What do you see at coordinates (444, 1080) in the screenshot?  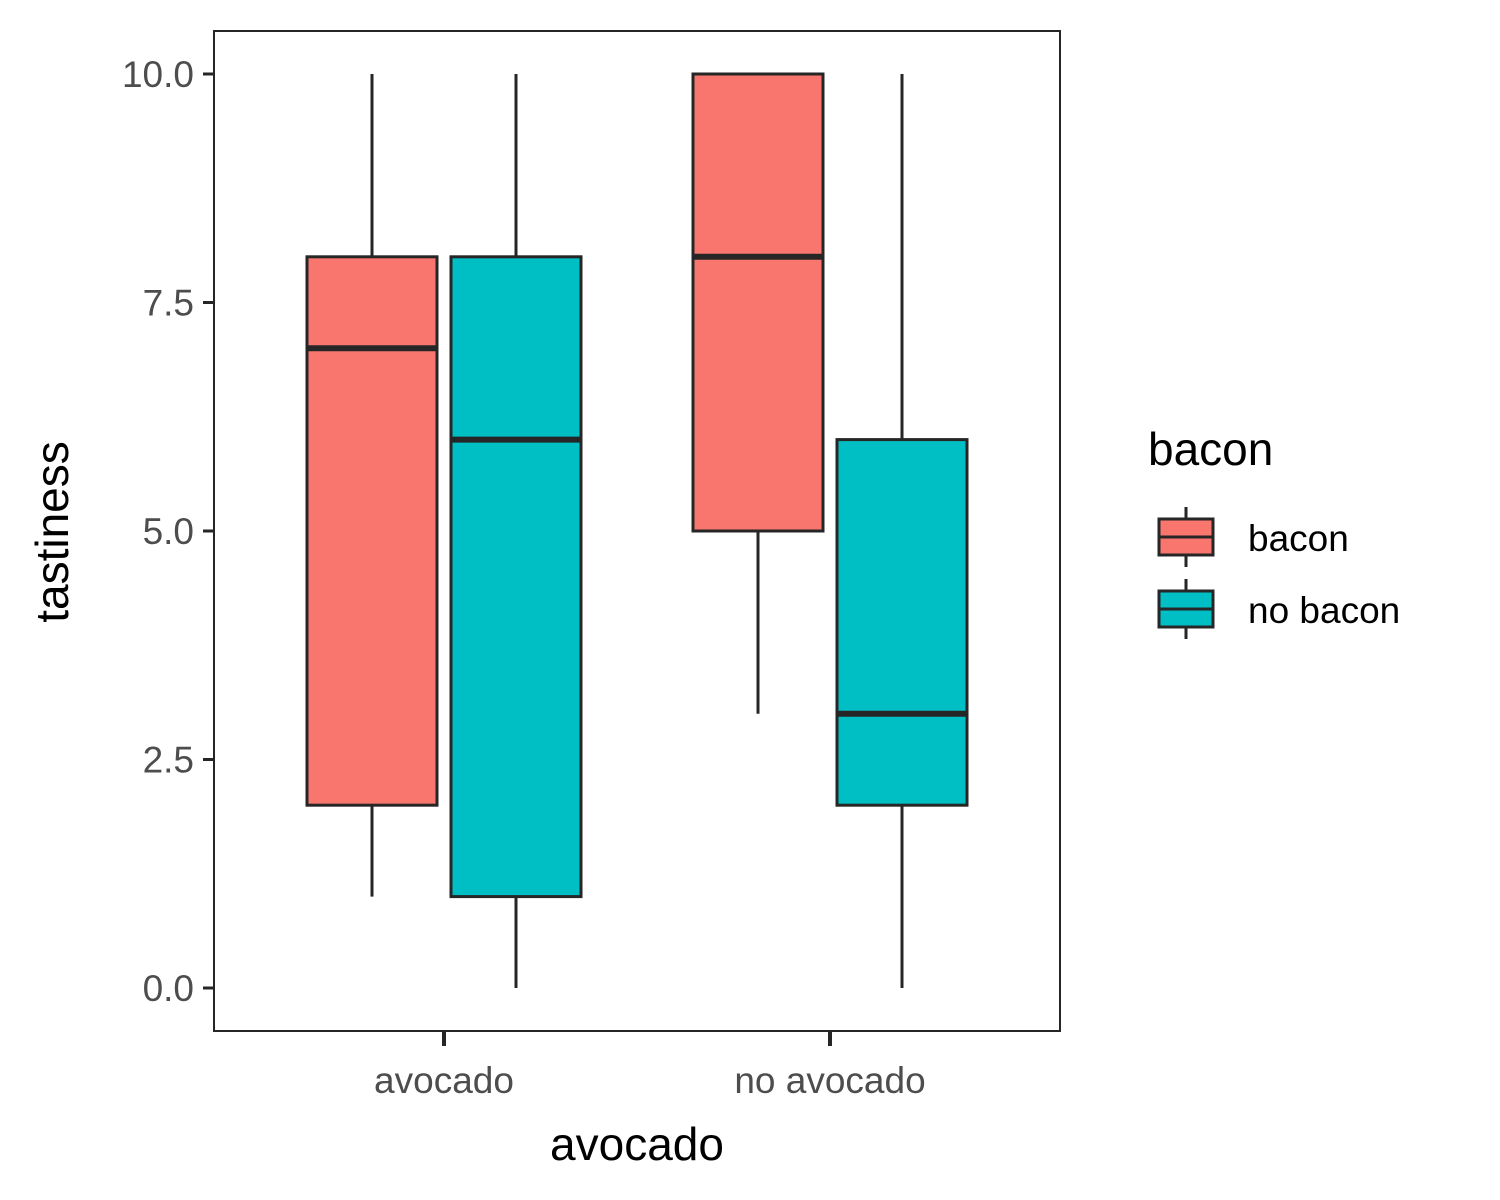 I see `x-tick-label: avocado` at bounding box center [444, 1080].